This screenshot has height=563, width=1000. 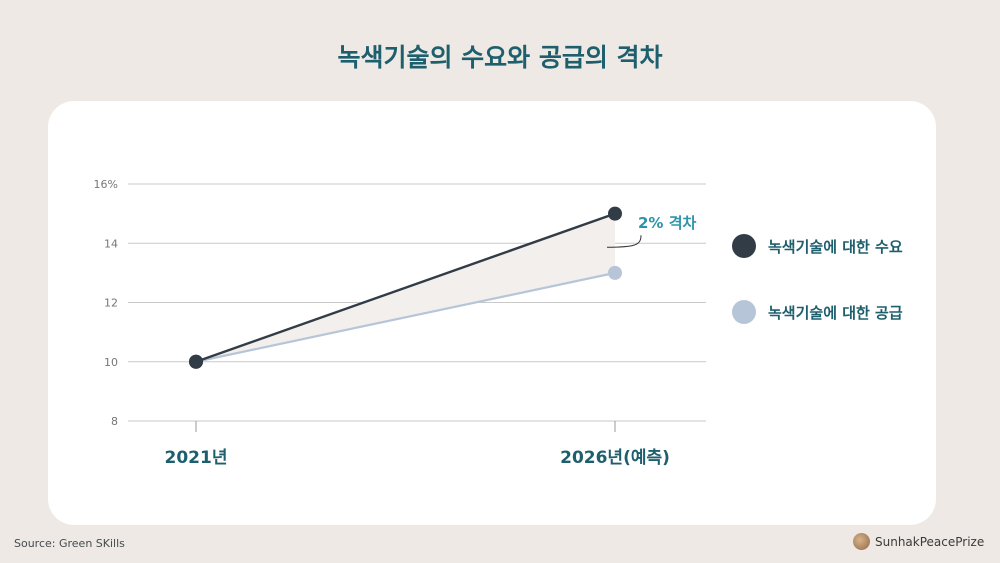 What do you see at coordinates (405, 317) in the screenshot?
I see `series-line-supply` at bounding box center [405, 317].